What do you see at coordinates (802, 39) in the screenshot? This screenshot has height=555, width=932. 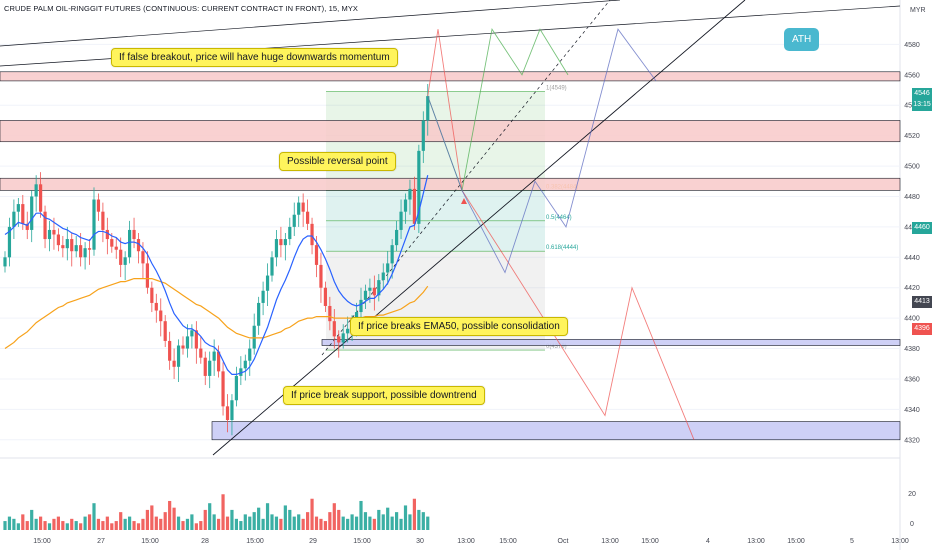 I see `ath-callout: ATH` at bounding box center [802, 39].